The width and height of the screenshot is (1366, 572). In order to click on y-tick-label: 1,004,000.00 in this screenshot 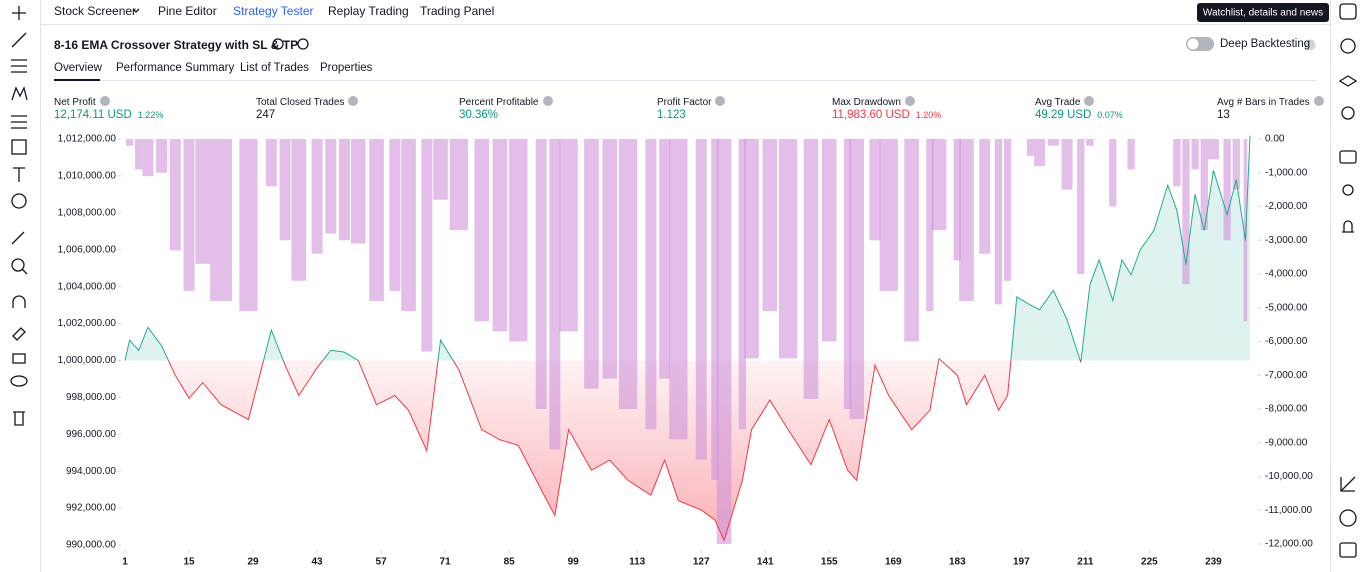, I will do `click(87, 286)`.